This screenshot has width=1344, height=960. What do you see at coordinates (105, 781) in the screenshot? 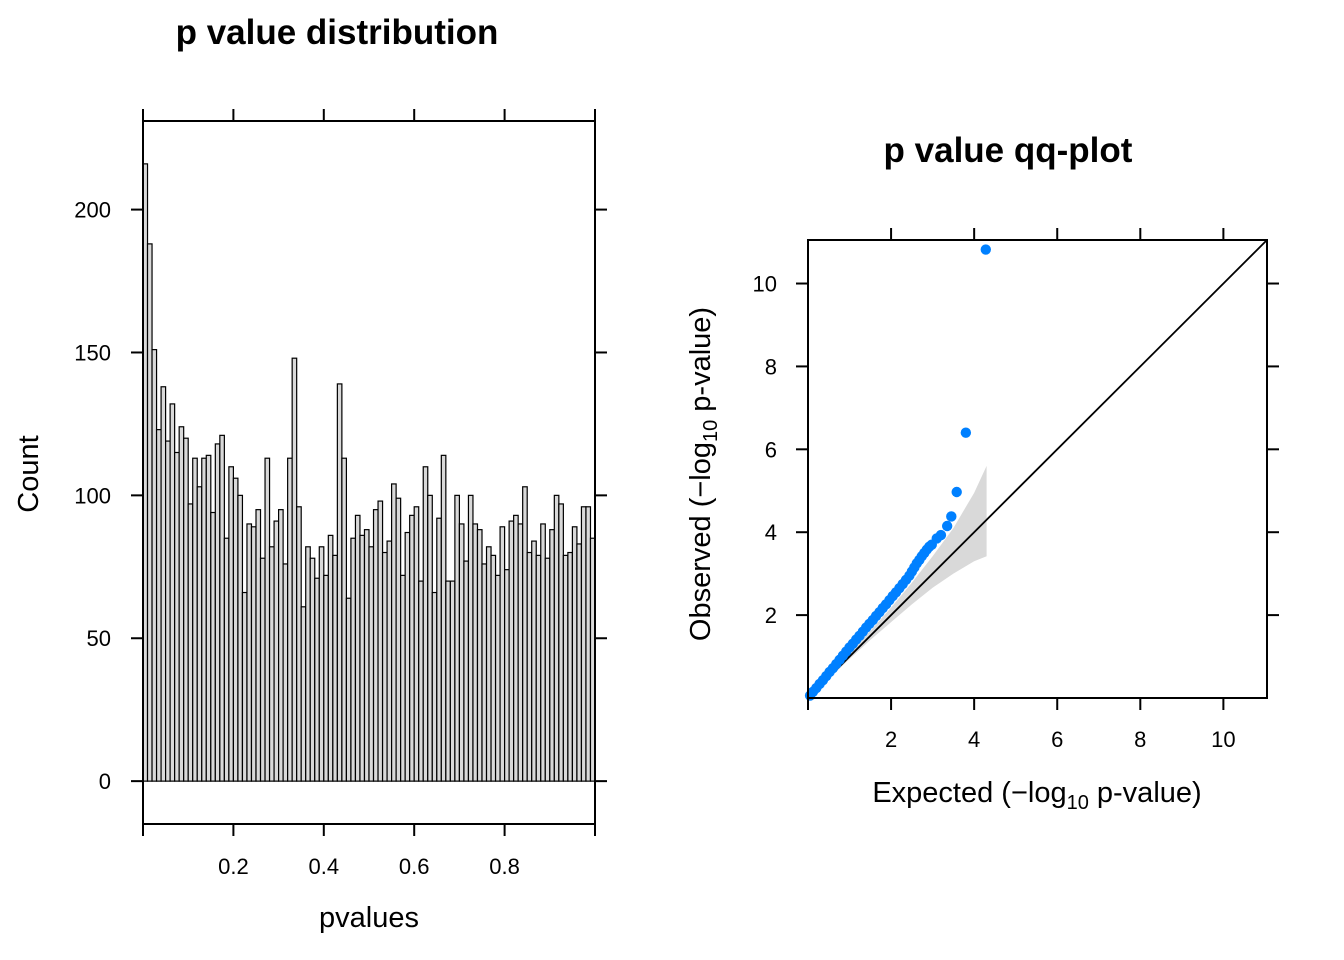
I see `histogram-ytick-label: 0` at bounding box center [105, 781].